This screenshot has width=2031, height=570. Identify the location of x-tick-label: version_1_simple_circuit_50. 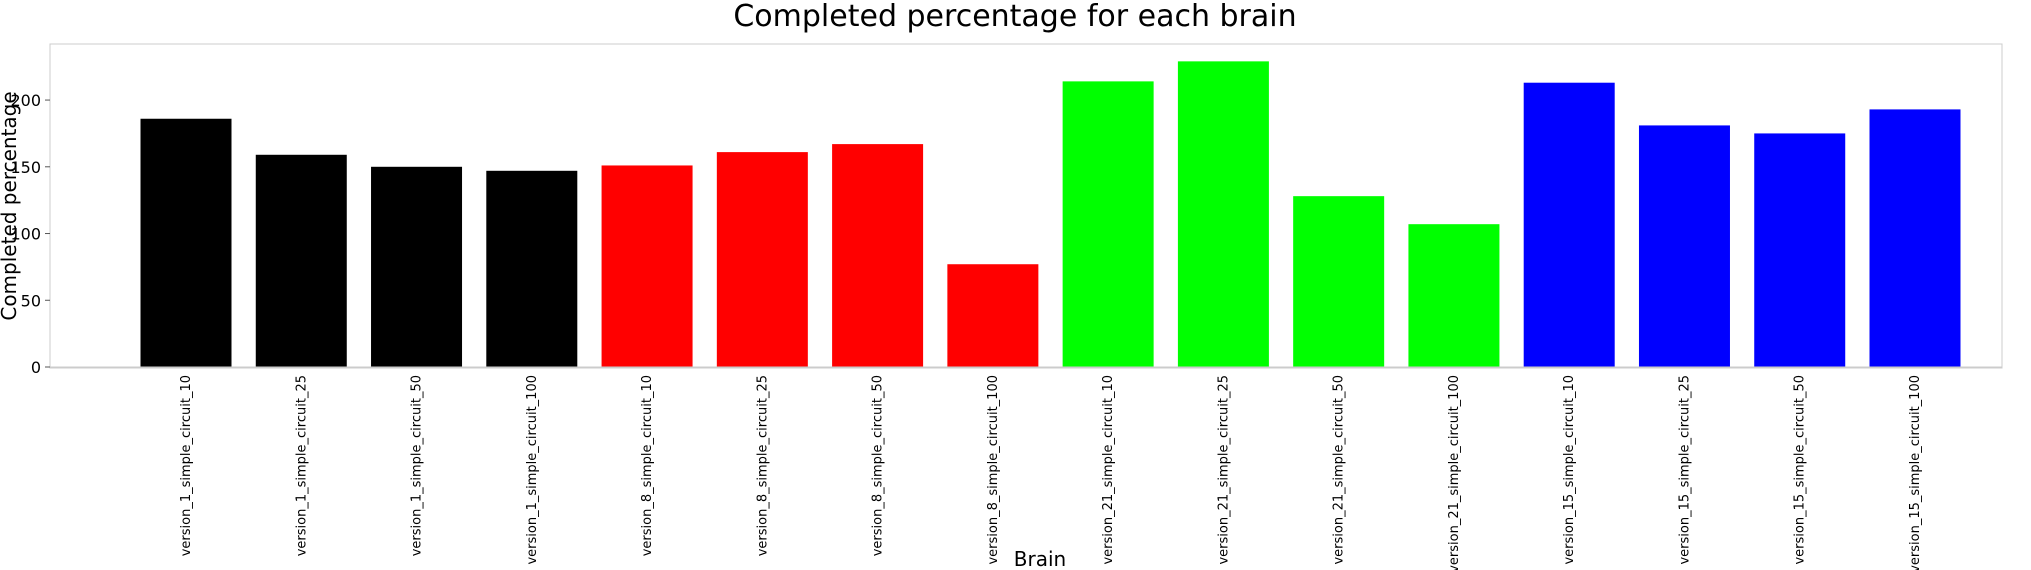
(417, 465).